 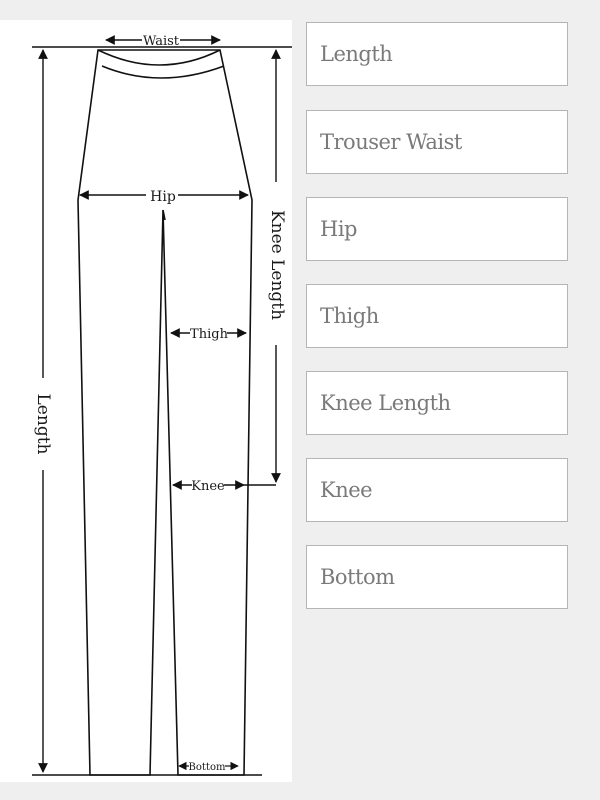 What do you see at coordinates (357, 577) in the screenshot?
I see `bottom-placeholder: Bottom` at bounding box center [357, 577].